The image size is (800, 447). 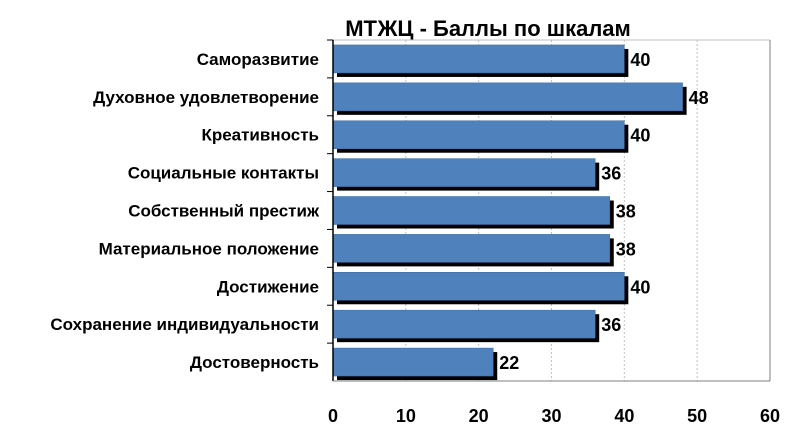 What do you see at coordinates (333, 416) in the screenshot?
I see `x-tick-label: 0` at bounding box center [333, 416].